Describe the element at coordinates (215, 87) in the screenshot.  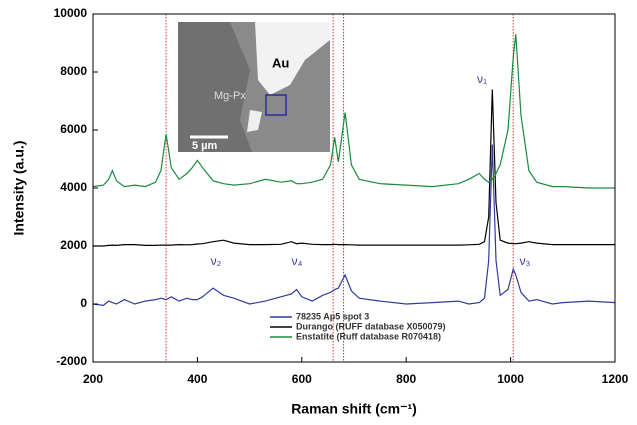
I see `inset-grain` at that location.